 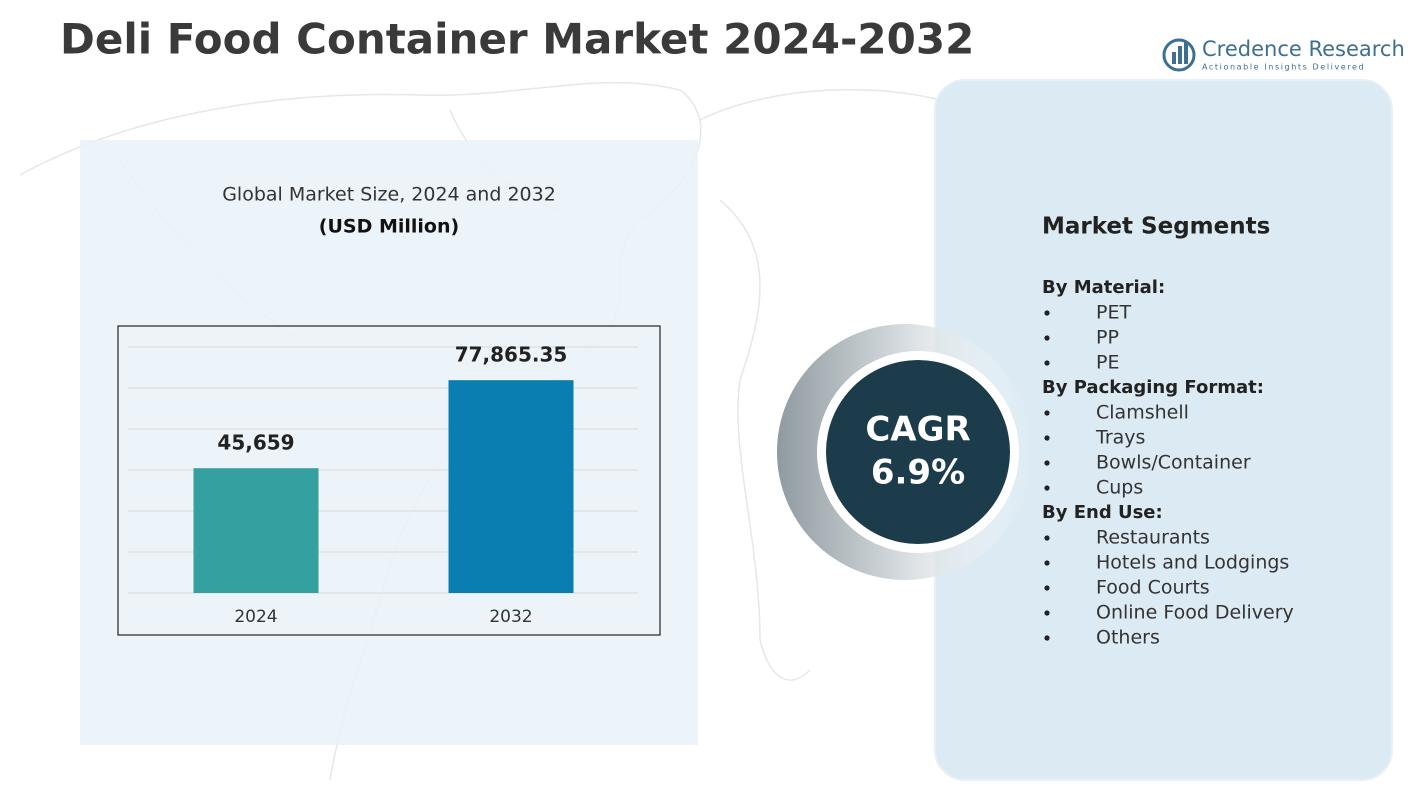 What do you see at coordinates (1156, 227) in the screenshot?
I see `segments-title: Market Segments` at bounding box center [1156, 227].